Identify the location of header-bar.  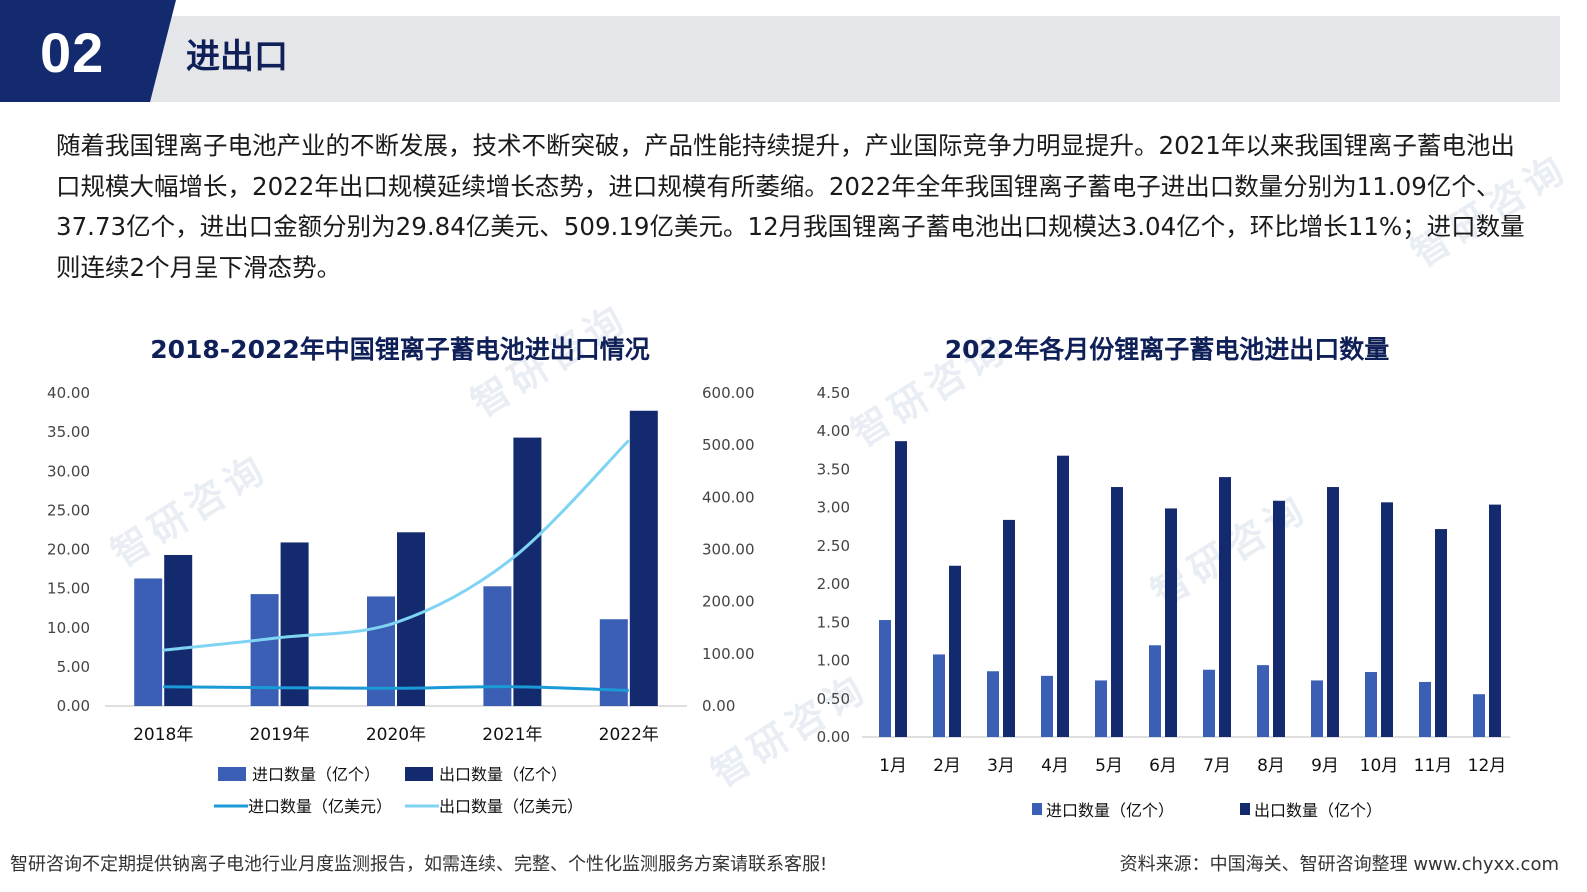
(780, 51).